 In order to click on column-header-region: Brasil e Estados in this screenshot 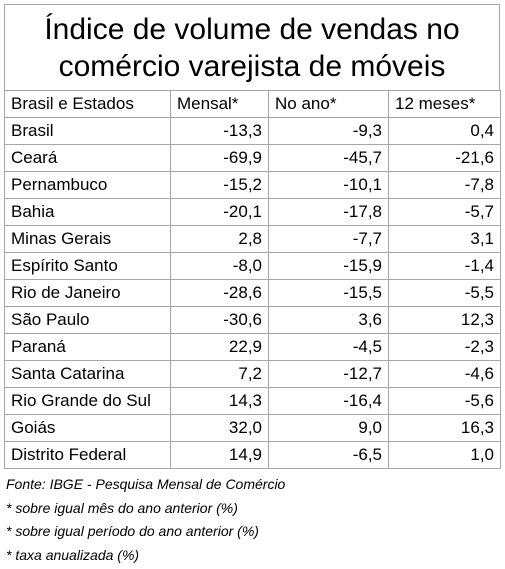, I will do `click(87, 104)`.